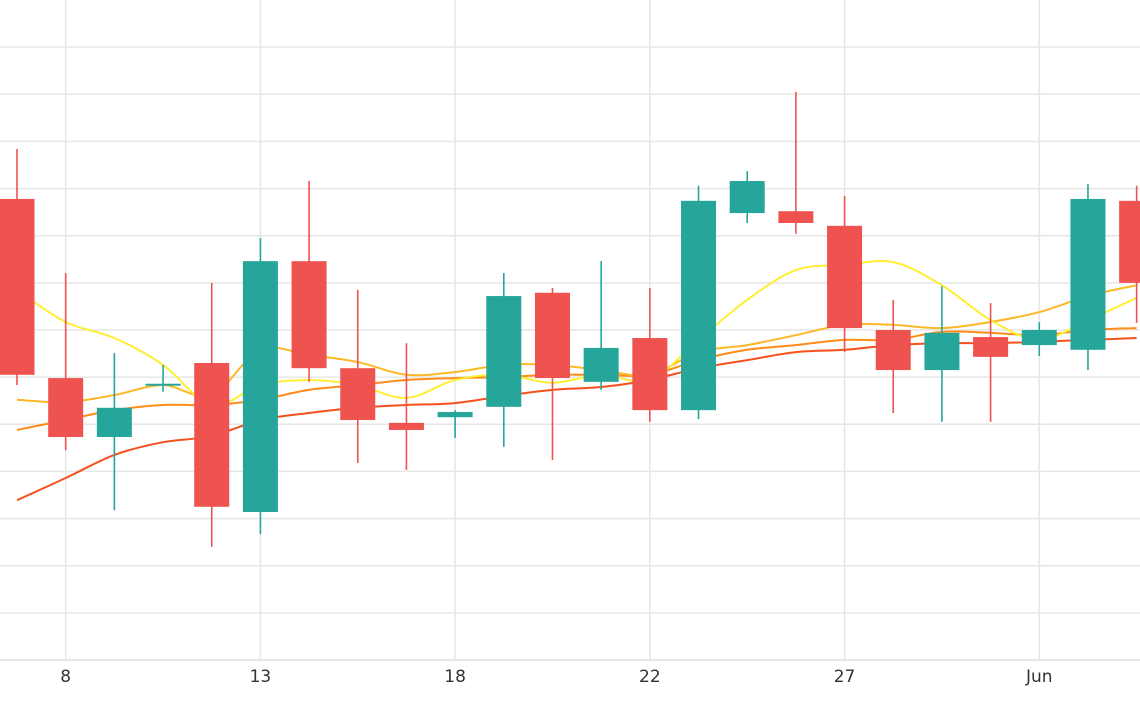 The image size is (1140, 710). What do you see at coordinates (845, 677) in the screenshot?
I see `x-tick-label: 27` at bounding box center [845, 677].